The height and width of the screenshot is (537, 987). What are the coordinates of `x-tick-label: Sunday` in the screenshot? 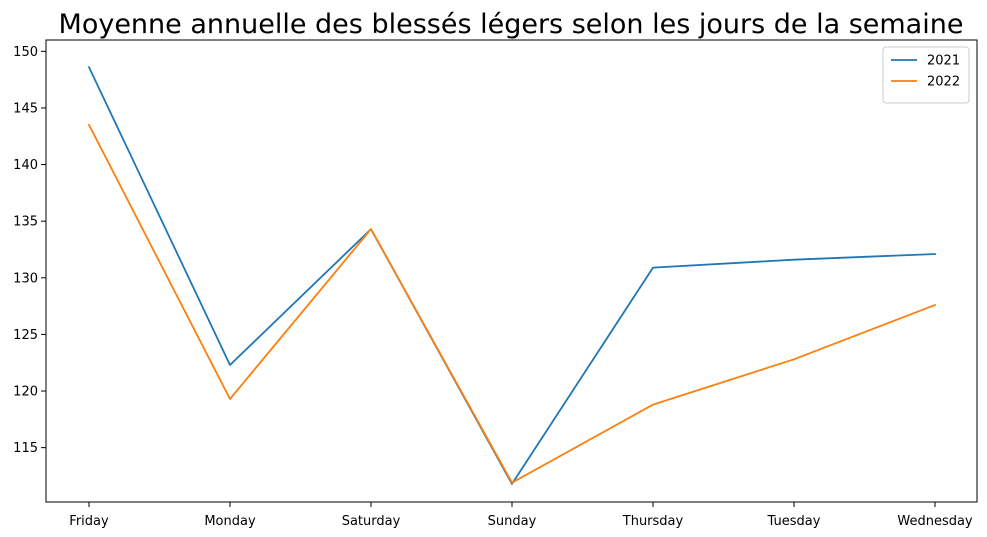 It's located at (512, 521).